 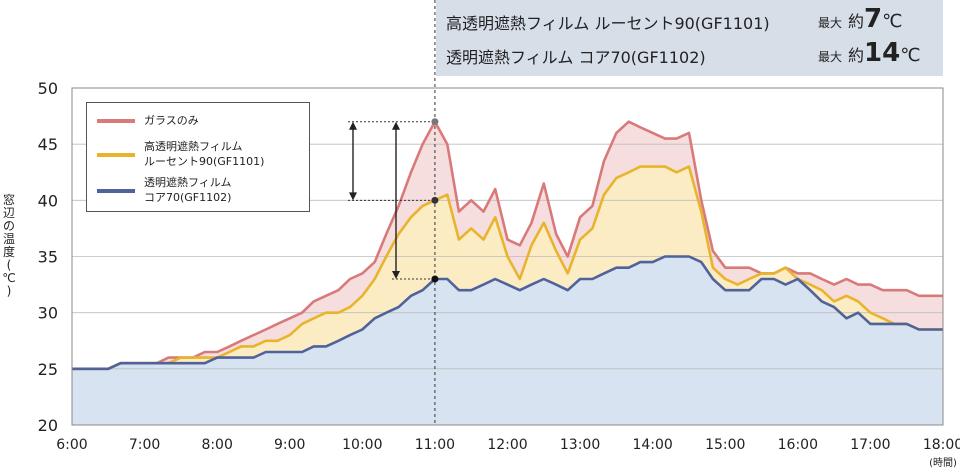 I want to click on x-tick-label: 15:00, so click(x=725, y=445).